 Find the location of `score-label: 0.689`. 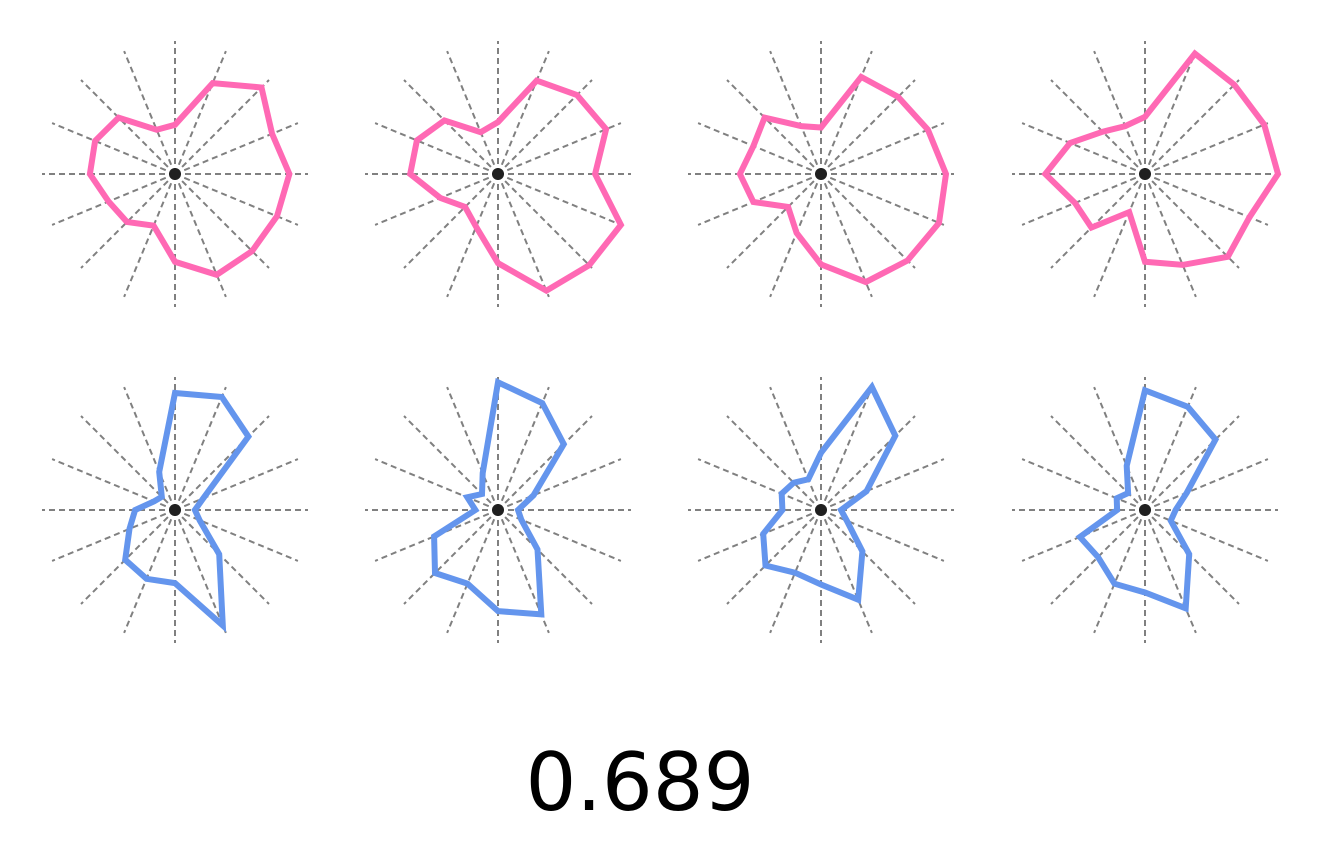

score-label: 0.689 is located at coordinates (640, 782).